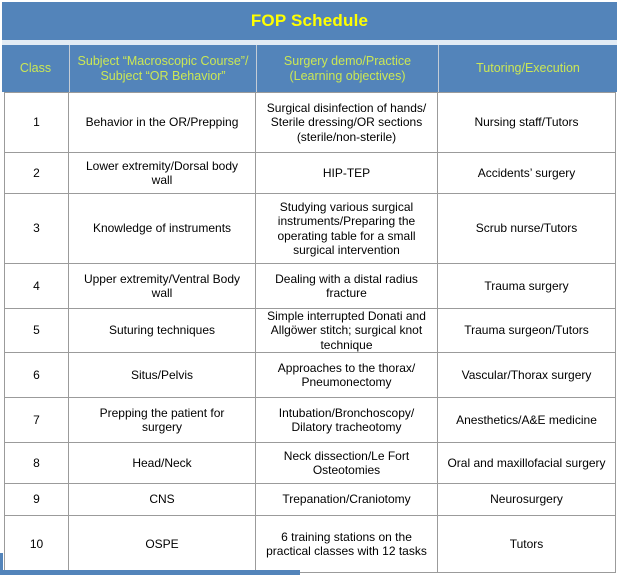  I want to click on row-6-practice-cell: Approaches to the thorax/ Pneumonectomy, so click(347, 375).